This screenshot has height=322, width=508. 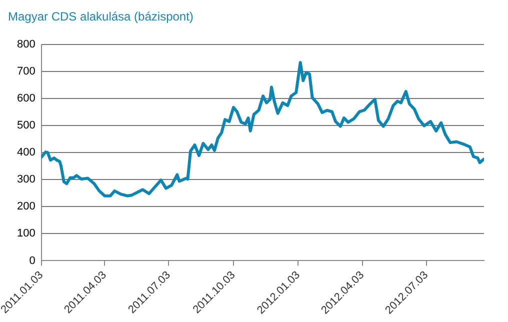 What do you see at coordinates (26, 126) in the screenshot?
I see `y-tick-label: 500` at bounding box center [26, 126].